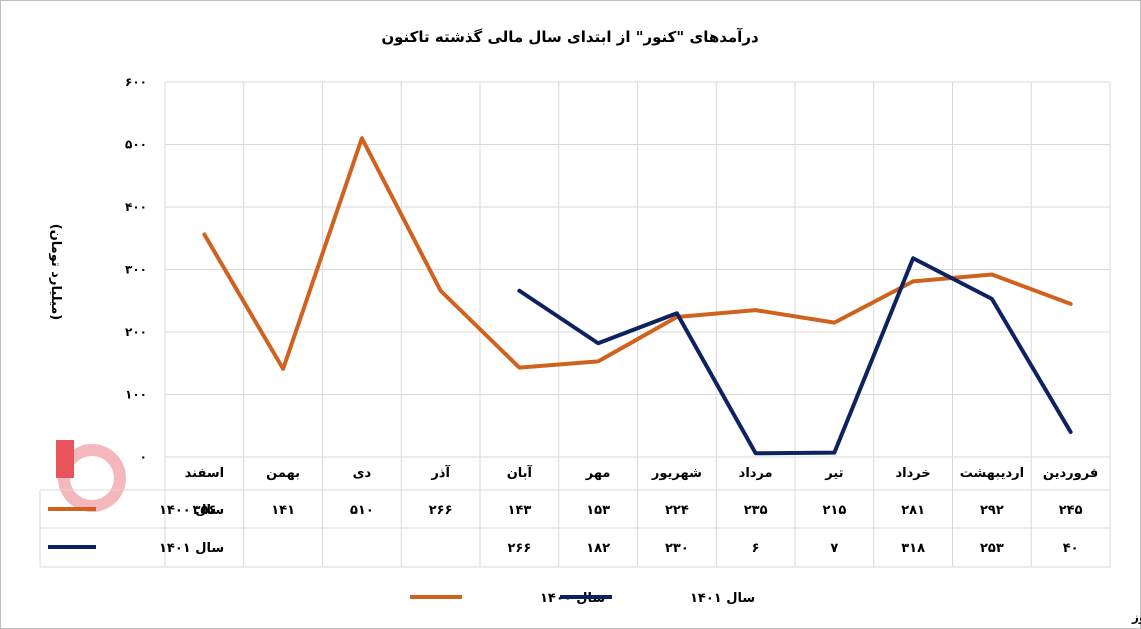  Describe the element at coordinates (1136, 617) in the screenshot. I see `watermark-text: بورس نیوز` at that location.